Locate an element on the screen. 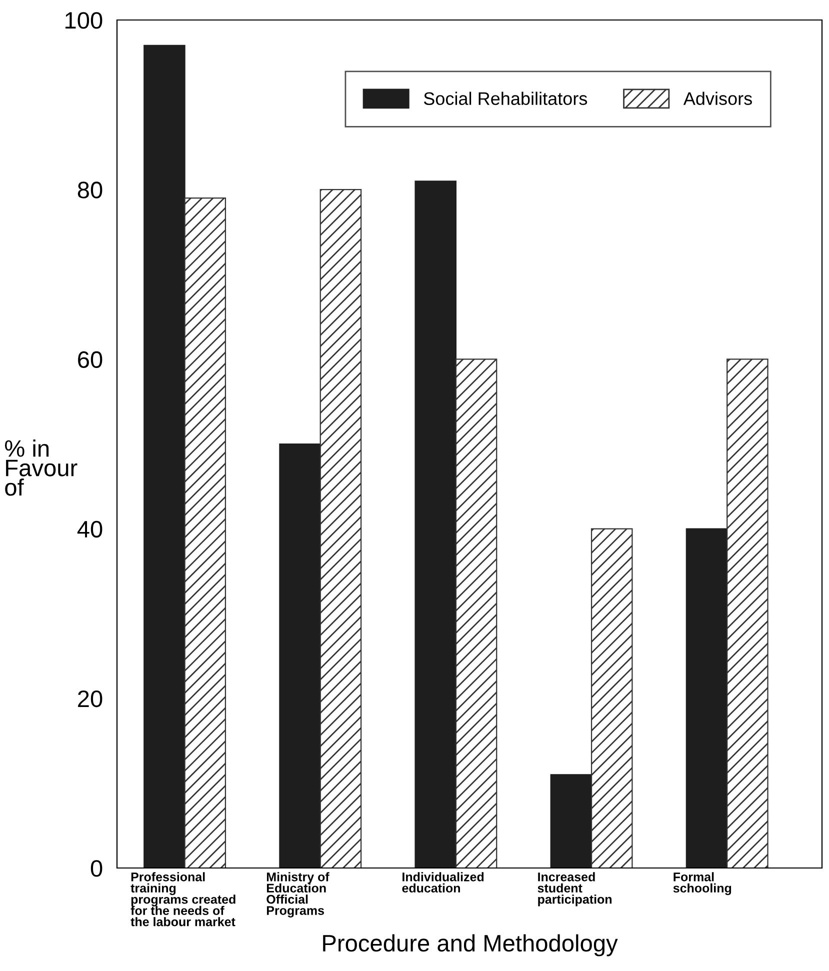 The image size is (829, 971). y-axis-title: % in Favour of is located at coordinates (41, 468).